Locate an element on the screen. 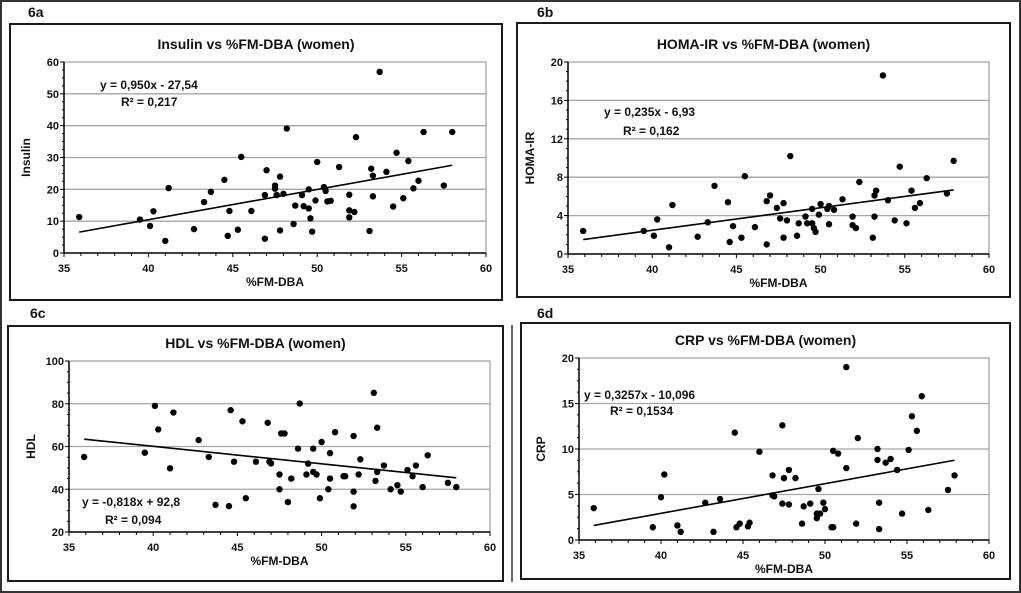  chart-title: CRP vs %FM-DBA (women) is located at coordinates (765, 340).